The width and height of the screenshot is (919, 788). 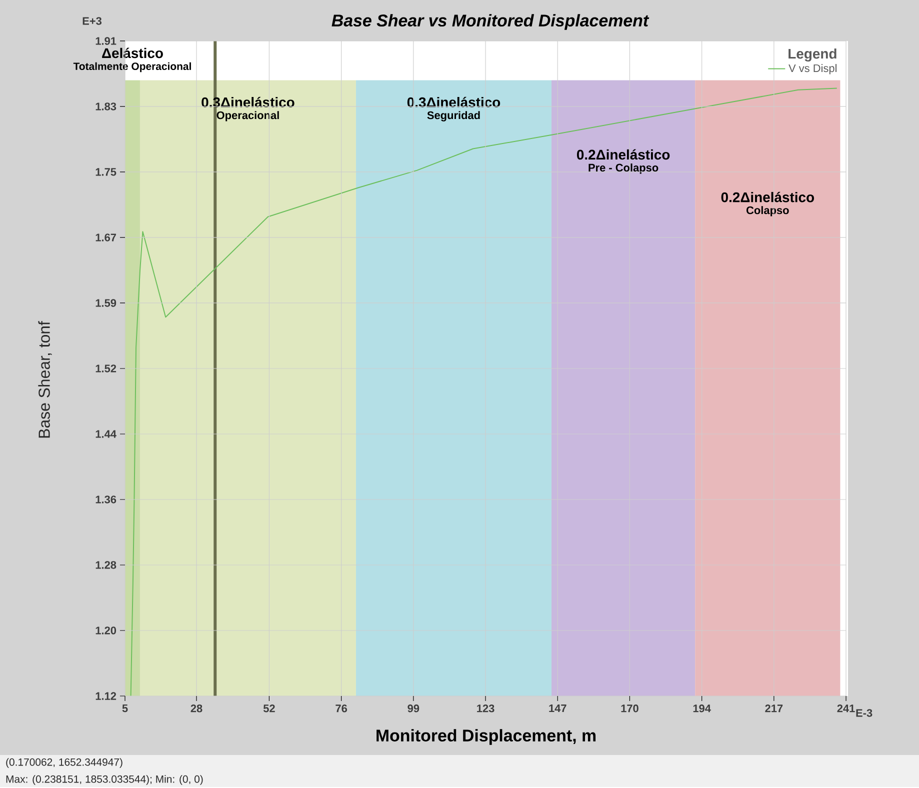 What do you see at coordinates (106, 41) in the screenshot?
I see `y-tick-label: 1.91` at bounding box center [106, 41].